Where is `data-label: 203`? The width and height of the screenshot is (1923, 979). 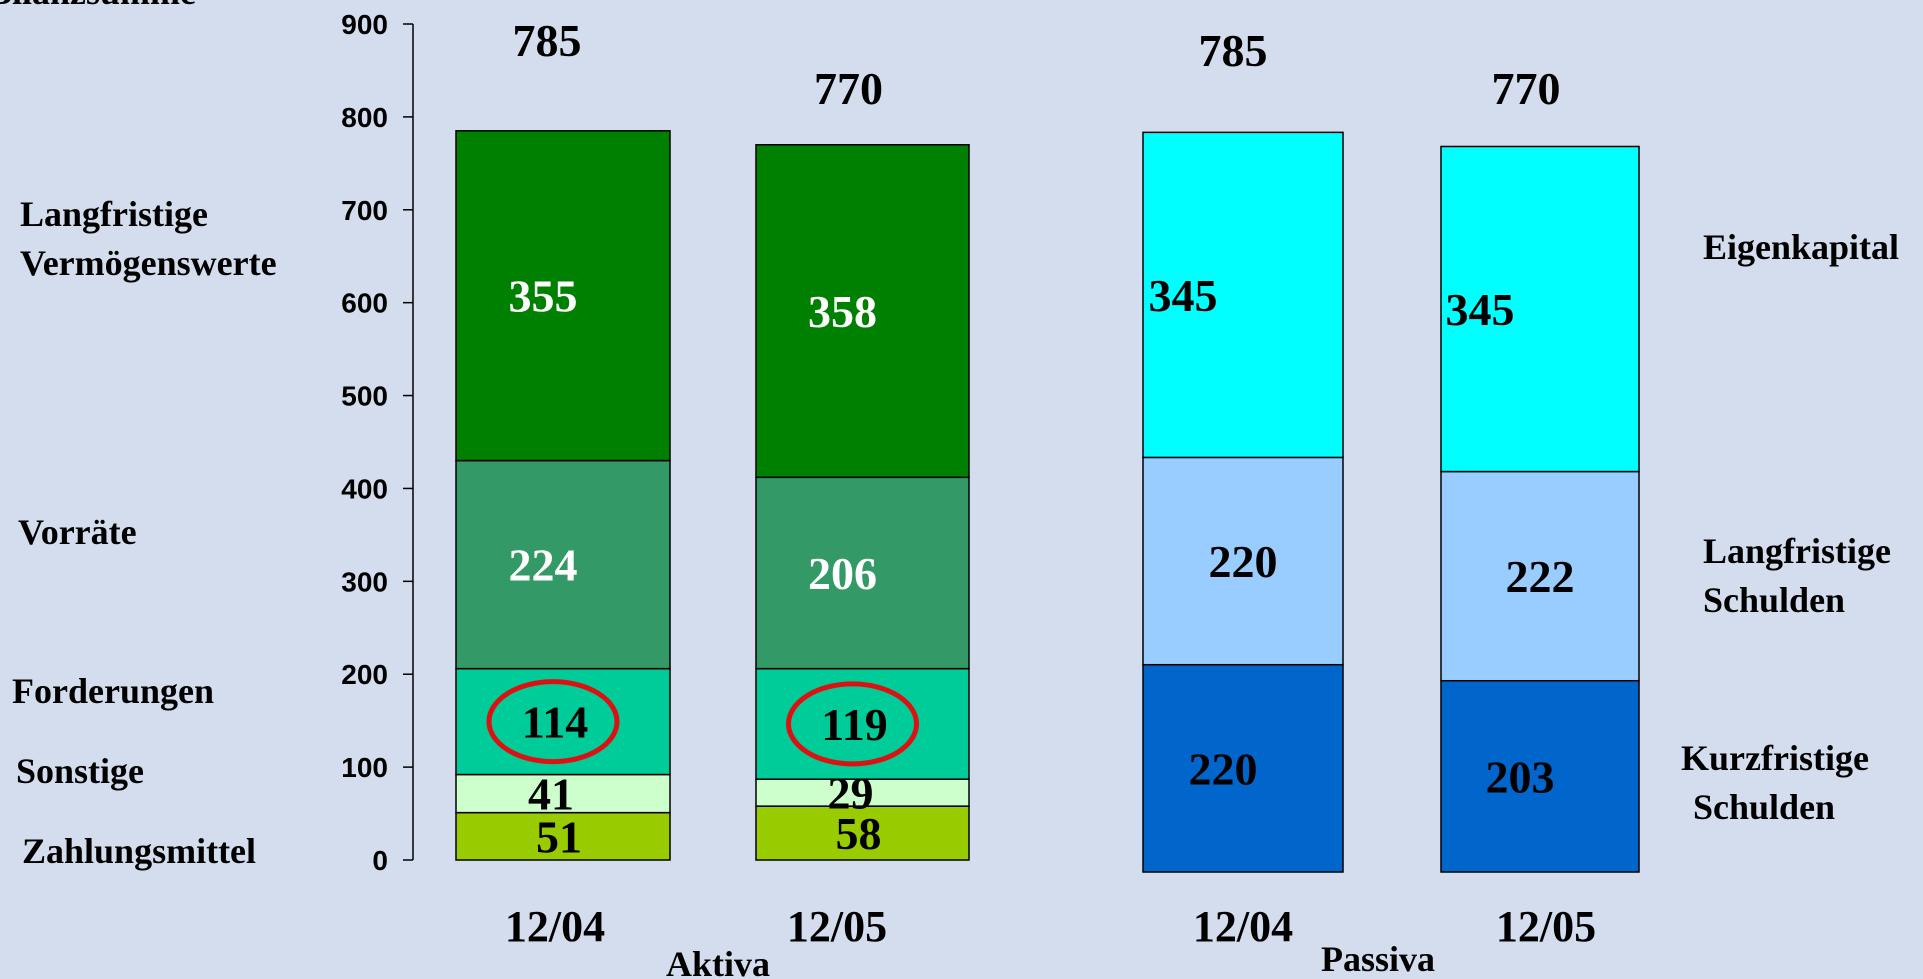
data-label: 203 is located at coordinates (1520, 776).